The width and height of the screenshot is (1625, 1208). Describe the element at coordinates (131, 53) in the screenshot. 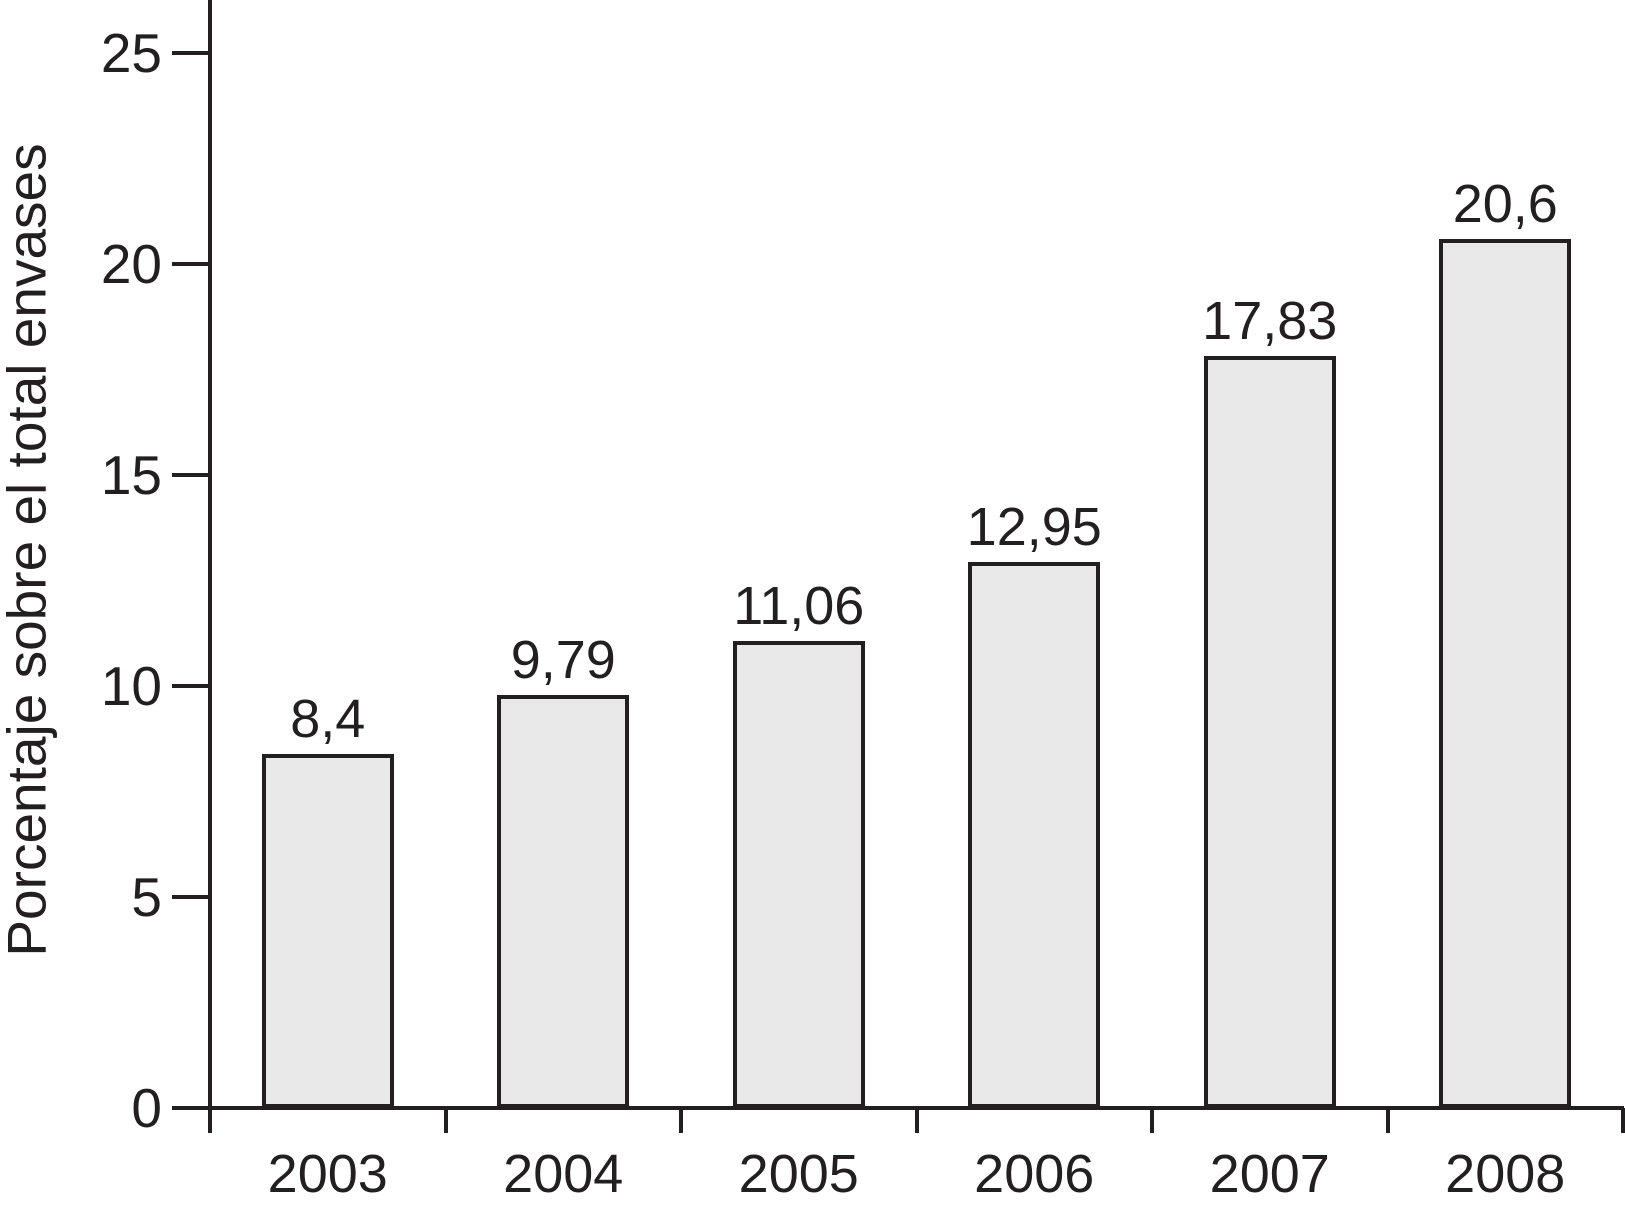

I see `y-tick-label: 25` at that location.